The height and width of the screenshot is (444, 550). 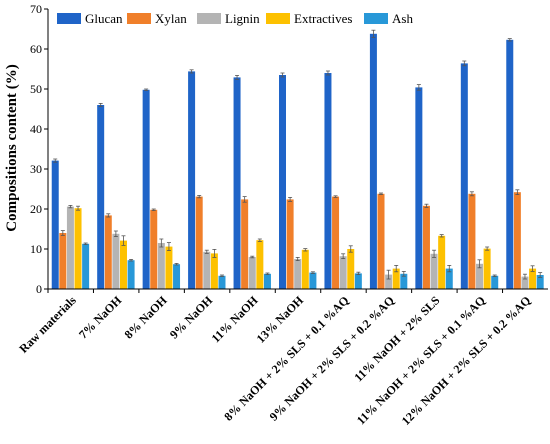 What do you see at coordinates (228, 18) in the screenshot?
I see `legend-item-lignin: Lignin` at bounding box center [228, 18].